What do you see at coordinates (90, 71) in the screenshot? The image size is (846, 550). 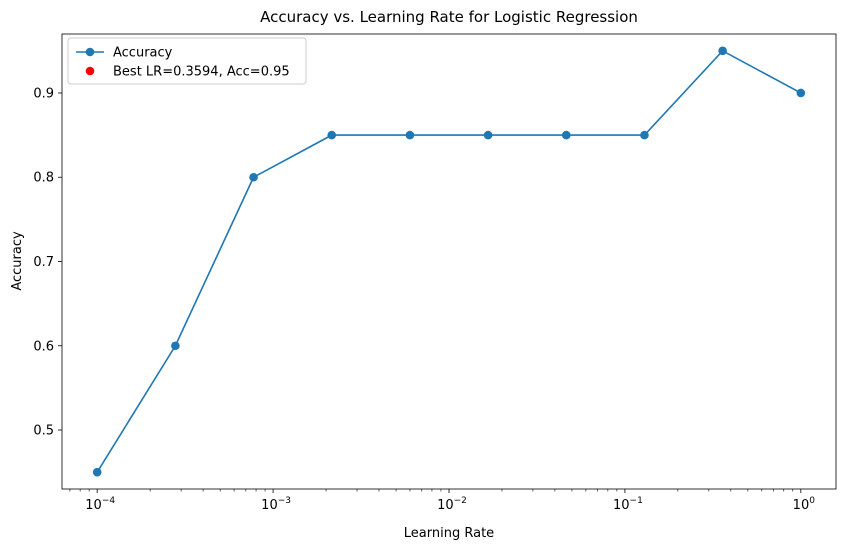 I see `legend-marker-best` at bounding box center [90, 71].